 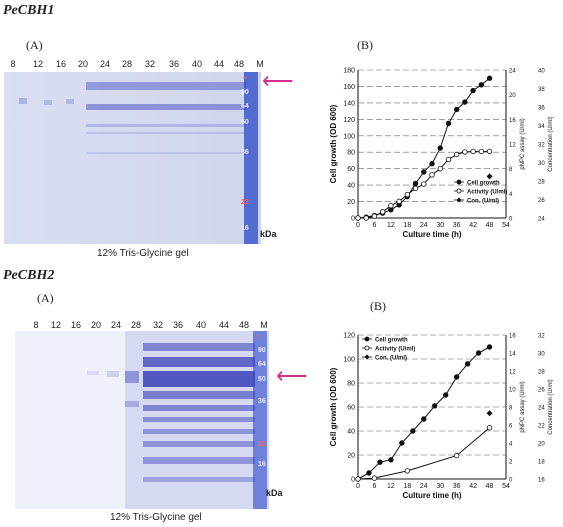 I want to click on gel1-lane: 40, so click(x=196, y=64).